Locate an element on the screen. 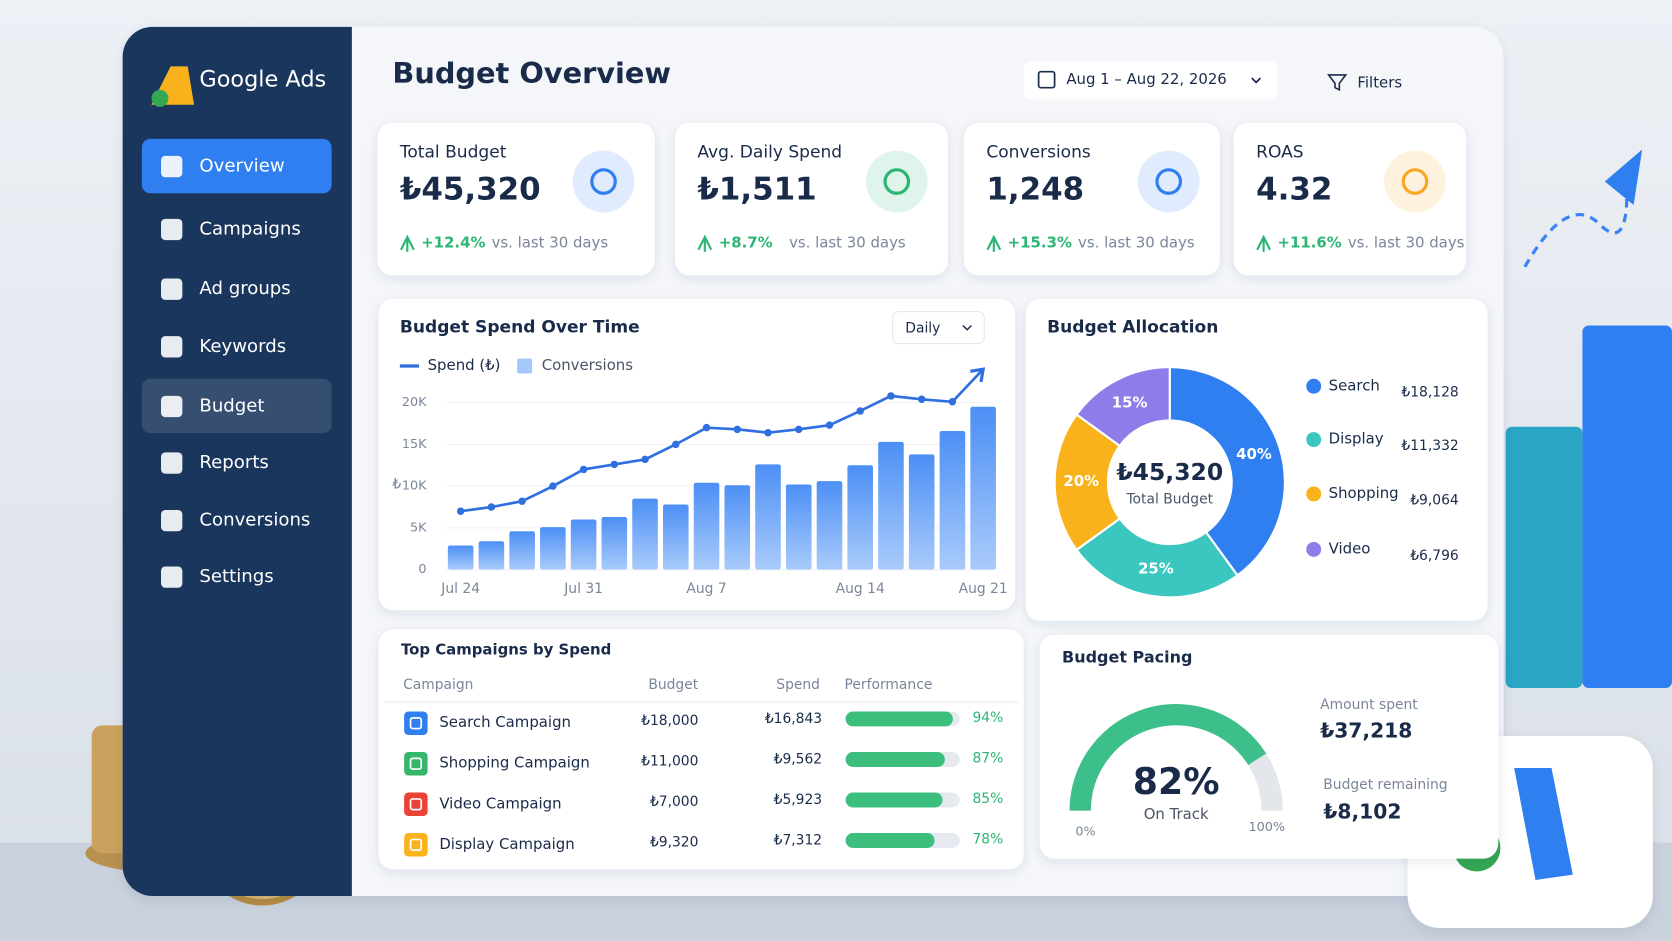  nav-selected is located at coordinates (236, 406).